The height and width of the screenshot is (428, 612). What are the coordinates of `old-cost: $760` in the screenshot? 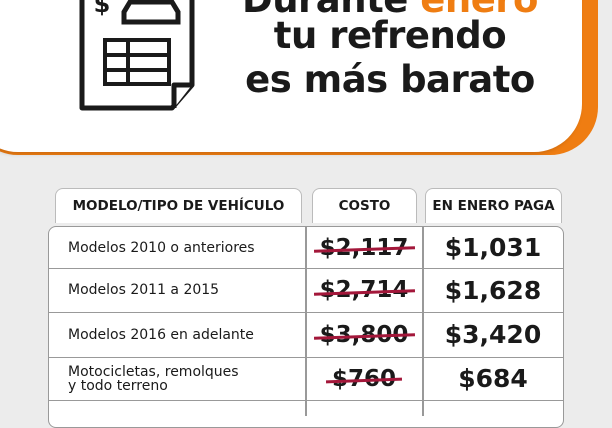 It's located at (364, 378).